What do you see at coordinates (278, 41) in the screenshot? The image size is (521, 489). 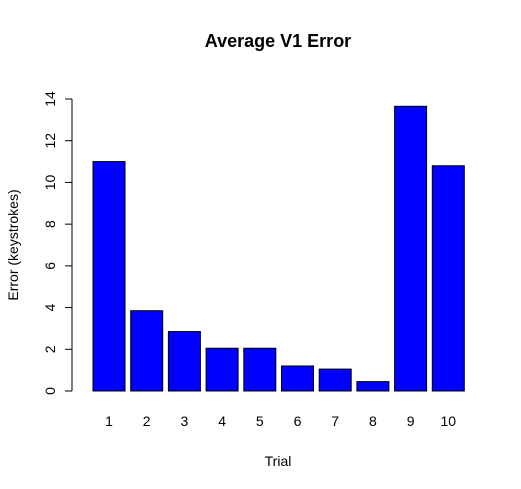 I see `chart-title: Average V1 Error` at bounding box center [278, 41].